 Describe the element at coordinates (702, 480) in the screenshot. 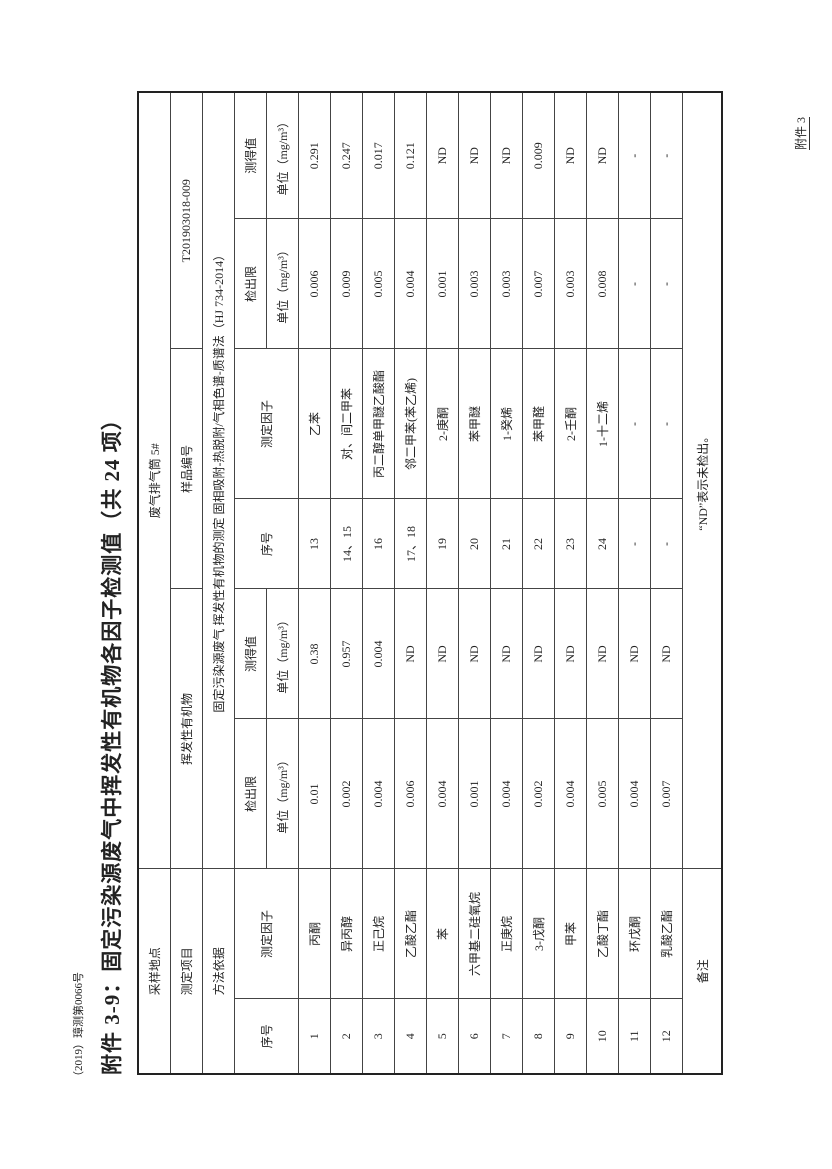

I see `remarks-value: “ND”表示未检出。` at that location.